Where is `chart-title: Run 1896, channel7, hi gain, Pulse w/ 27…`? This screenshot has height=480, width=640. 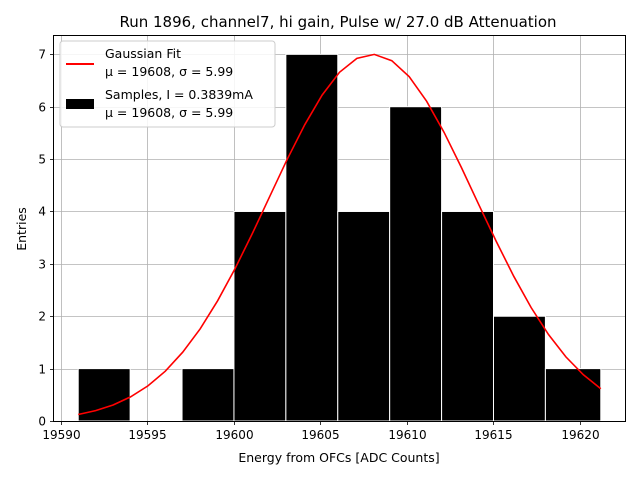
chart-title: Run 1896, channel7, hi gain, Pulse w/ 27… is located at coordinates (337, 22).